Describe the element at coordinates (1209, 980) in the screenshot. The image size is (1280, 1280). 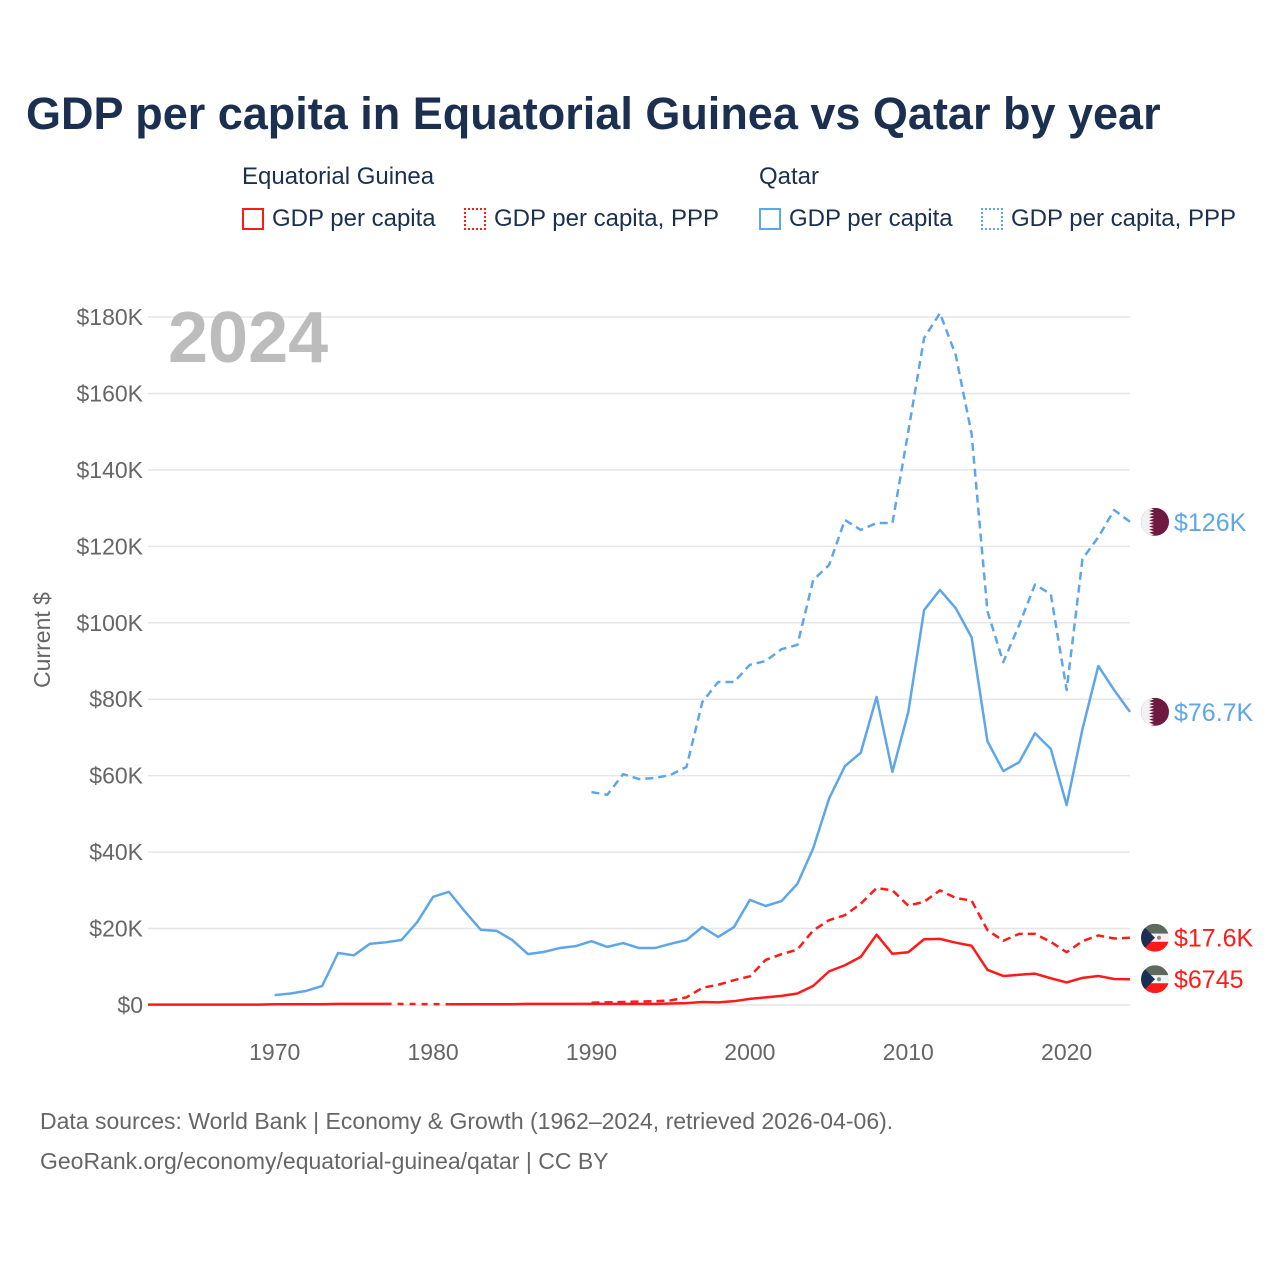
I see `end-value-label: $6745` at that location.